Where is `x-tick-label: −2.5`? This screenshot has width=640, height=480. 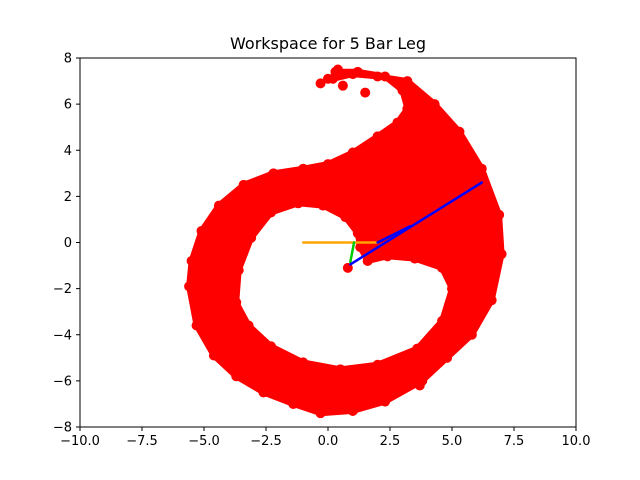
x-tick-label: −2.5 is located at coordinates (266, 441).